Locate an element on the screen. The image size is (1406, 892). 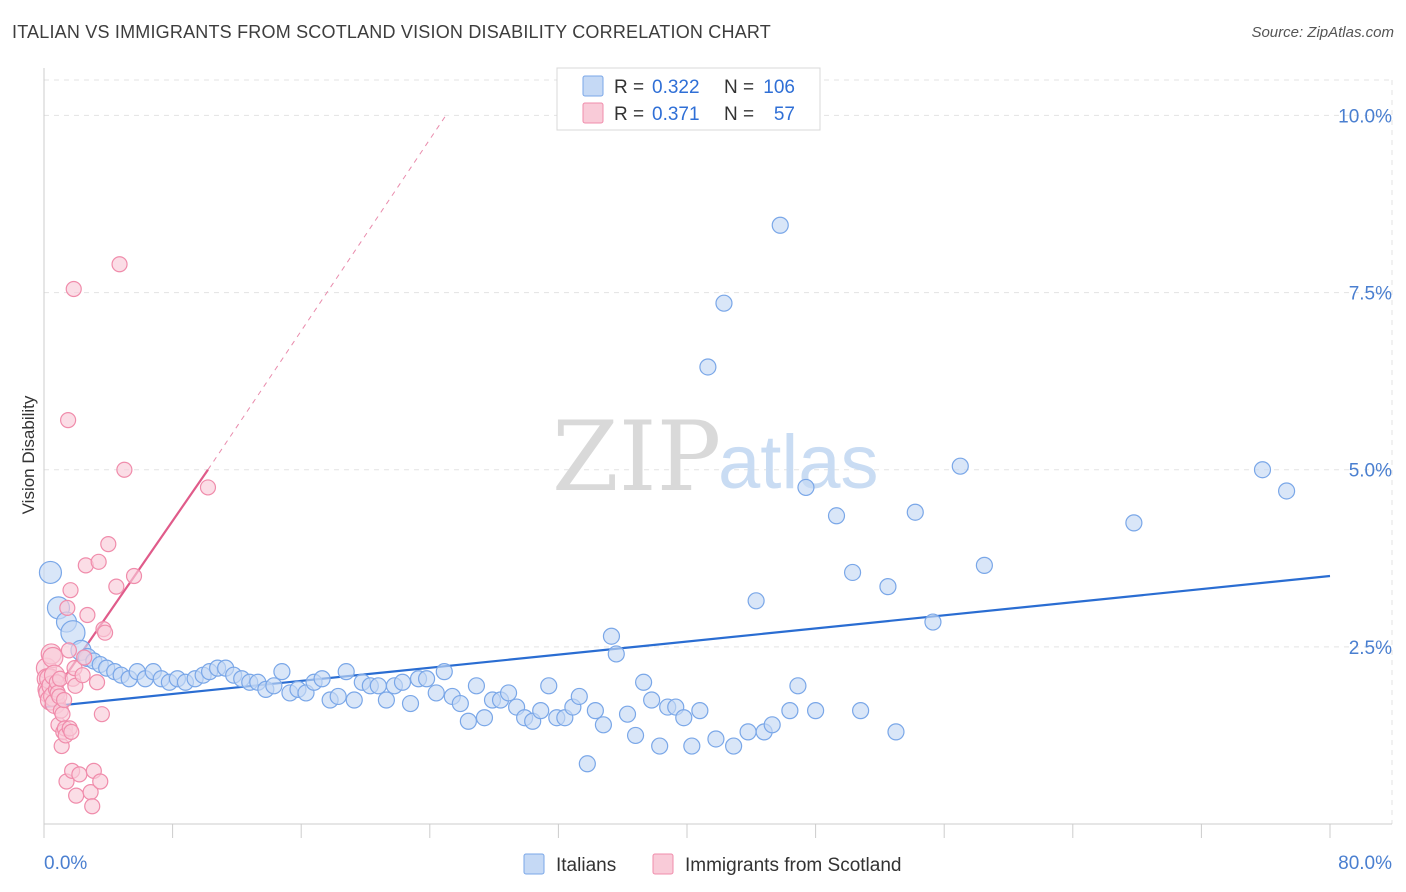
legend-r-value: 0.371 is located at coordinates (676, 114).